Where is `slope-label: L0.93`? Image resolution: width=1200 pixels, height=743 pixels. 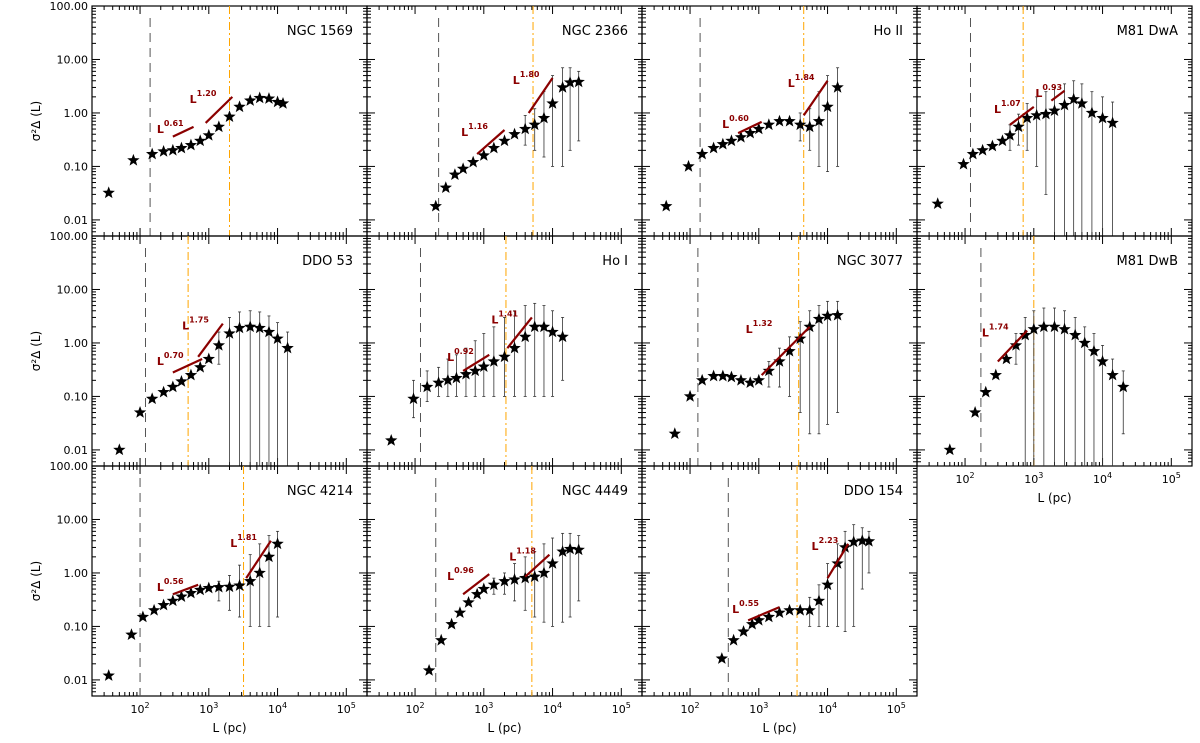 slope-label: L0.93 is located at coordinates (1048, 91).